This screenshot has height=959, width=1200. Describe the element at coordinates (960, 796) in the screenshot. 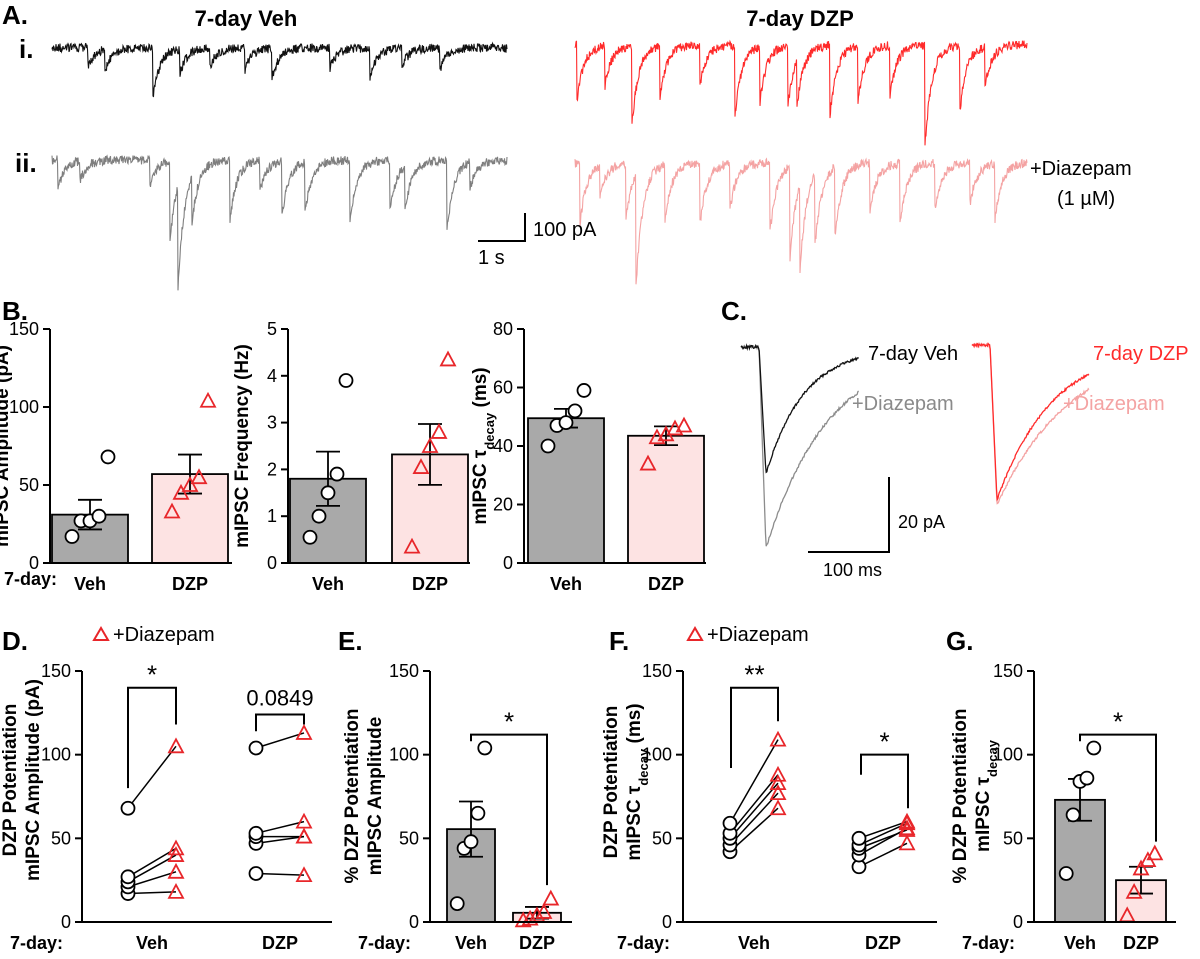

I see `y-label-line: % DZP Potentiation` at that location.